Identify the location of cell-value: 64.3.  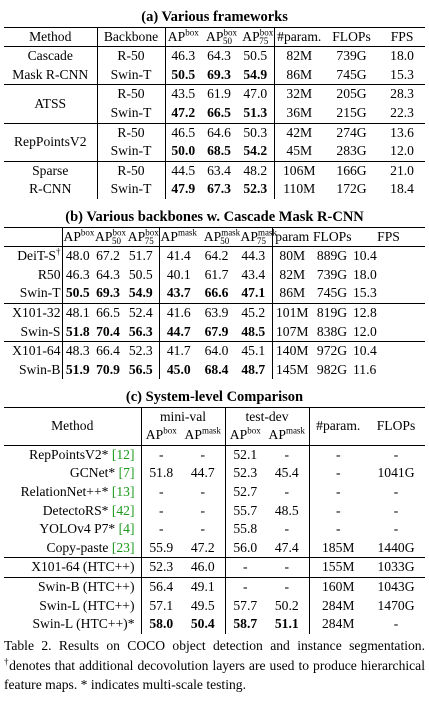
(108, 274).